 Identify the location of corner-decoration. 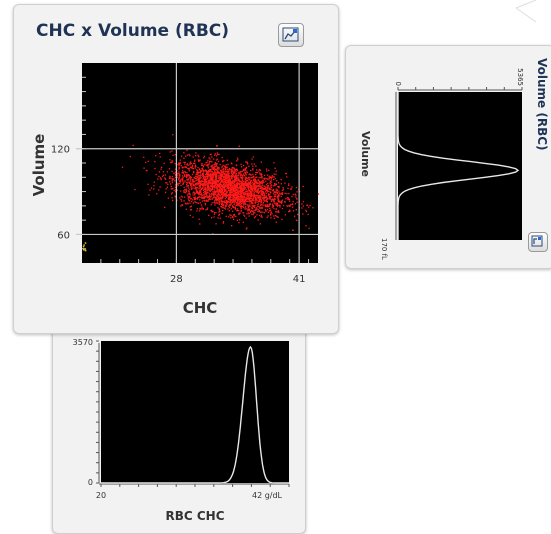
(526, 11).